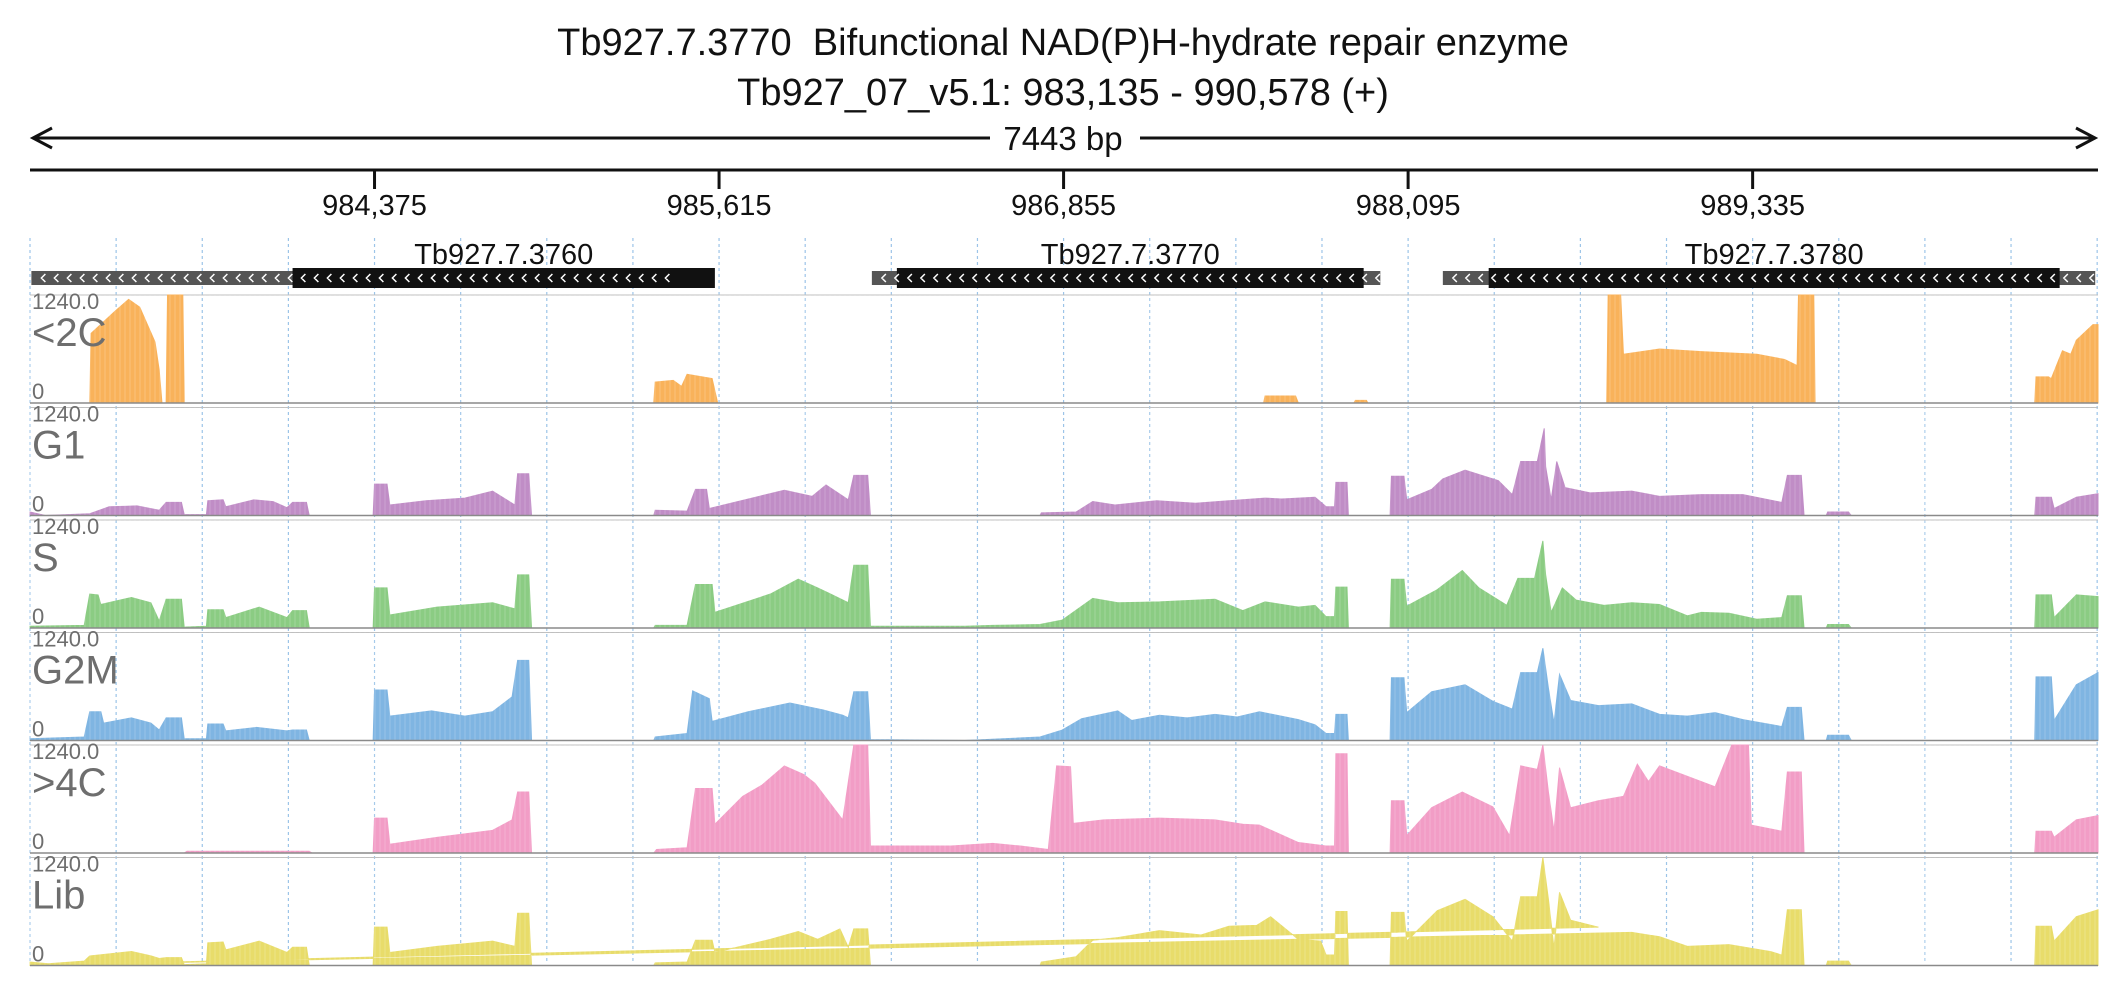  I want to click on track-name: <2C, so click(69, 333).